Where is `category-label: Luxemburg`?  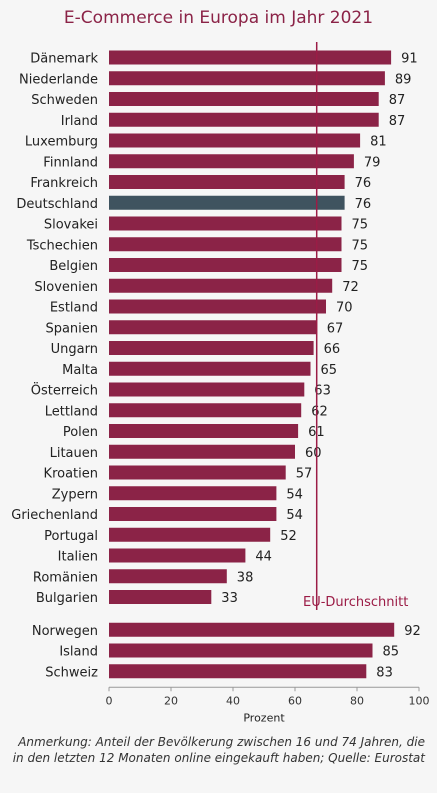
category-label: Luxemburg is located at coordinates (61, 142).